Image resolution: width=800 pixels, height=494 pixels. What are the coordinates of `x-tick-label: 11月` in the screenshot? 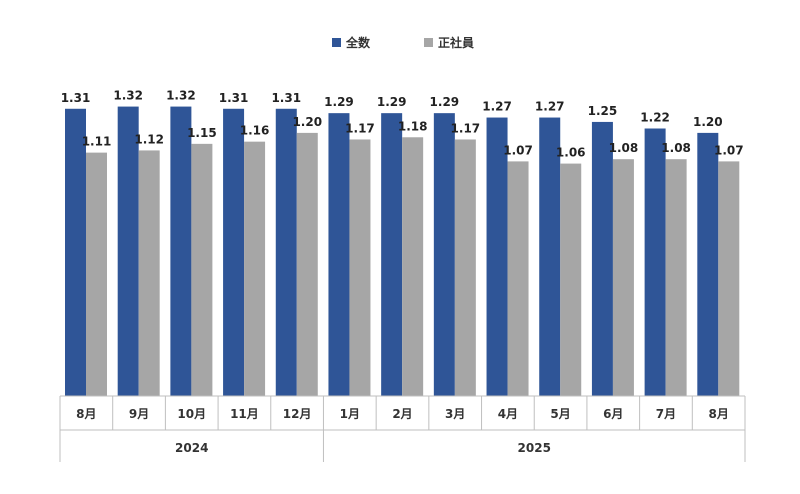 It's located at (244, 414).